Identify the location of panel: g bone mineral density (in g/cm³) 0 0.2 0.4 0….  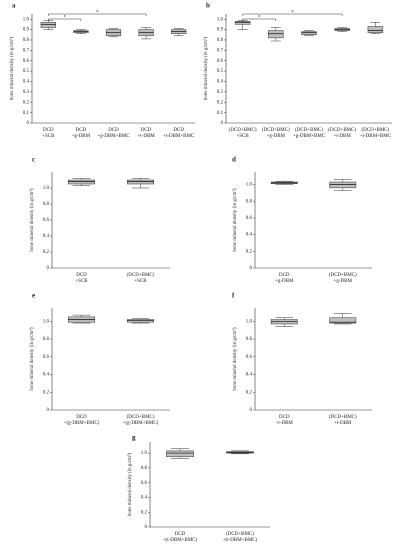
(198, 488).